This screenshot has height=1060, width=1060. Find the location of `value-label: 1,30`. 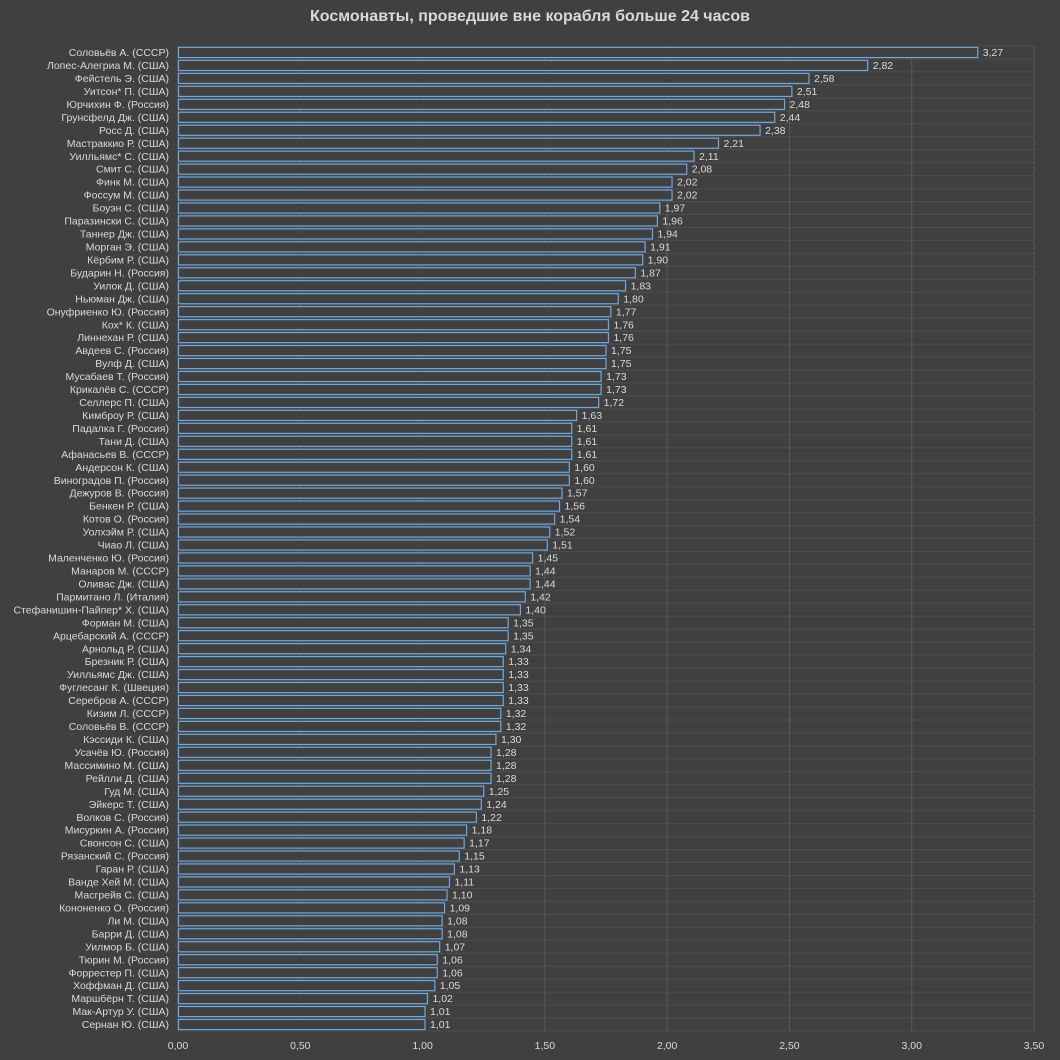

value-label: 1,30 is located at coordinates (511, 740).